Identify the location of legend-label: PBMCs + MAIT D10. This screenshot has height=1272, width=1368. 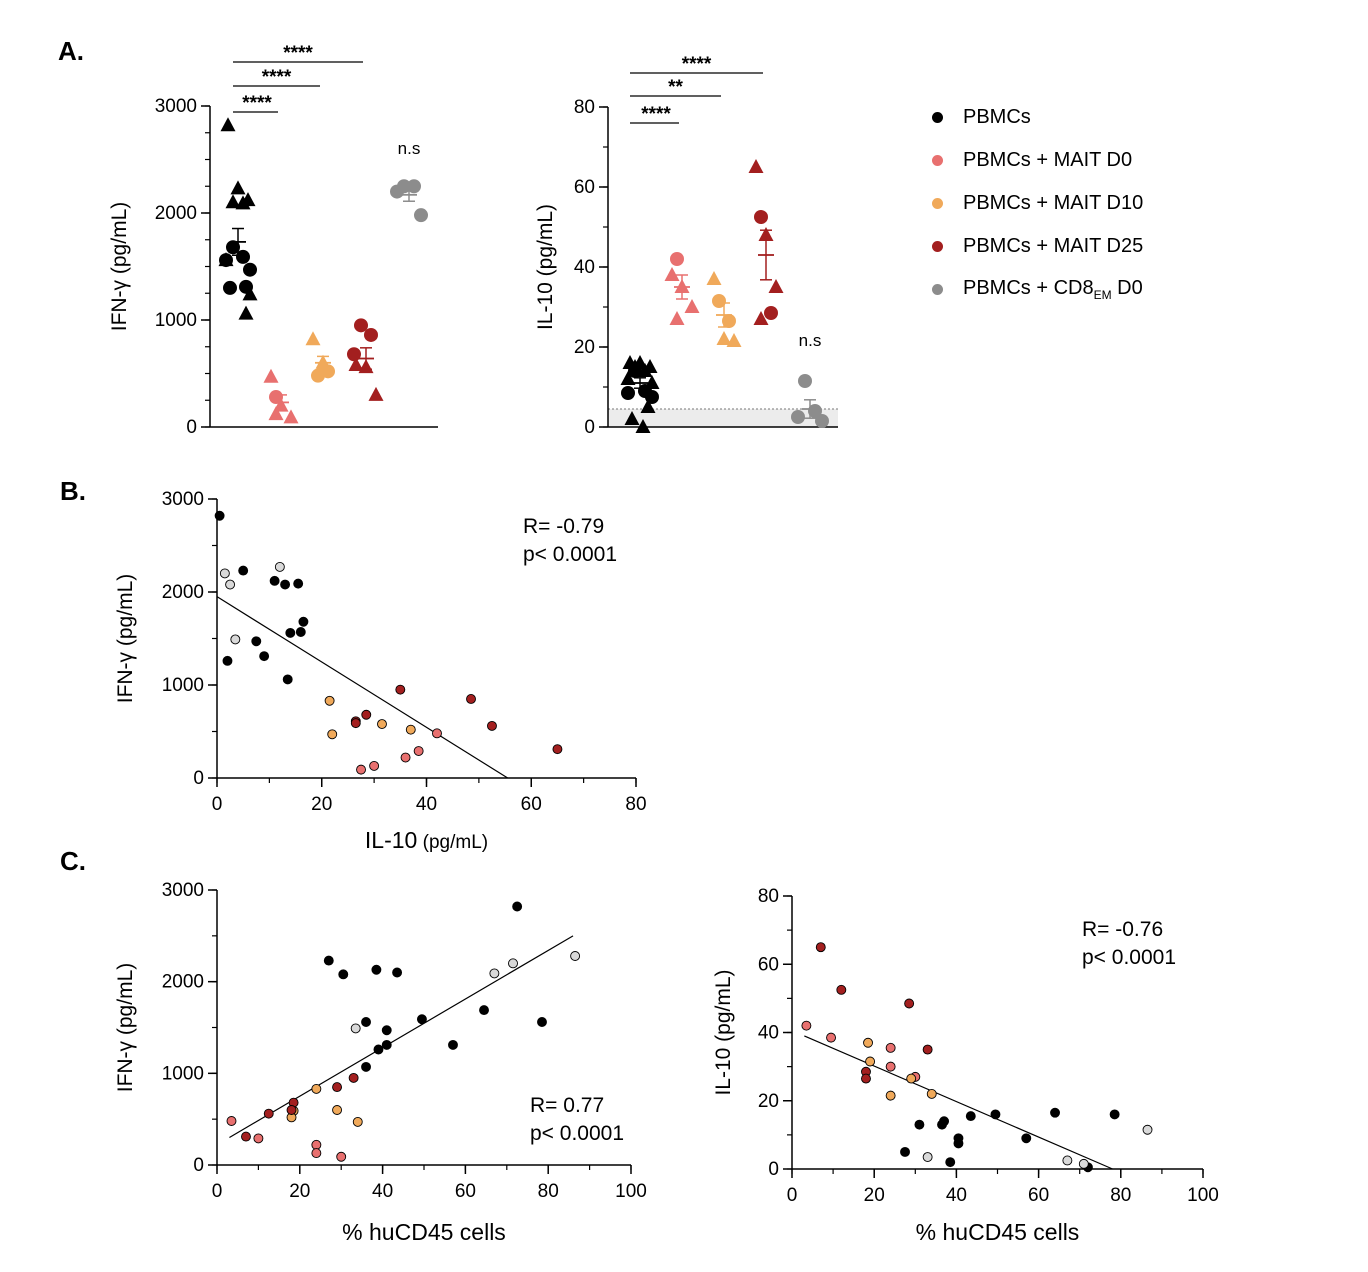
(1053, 203).